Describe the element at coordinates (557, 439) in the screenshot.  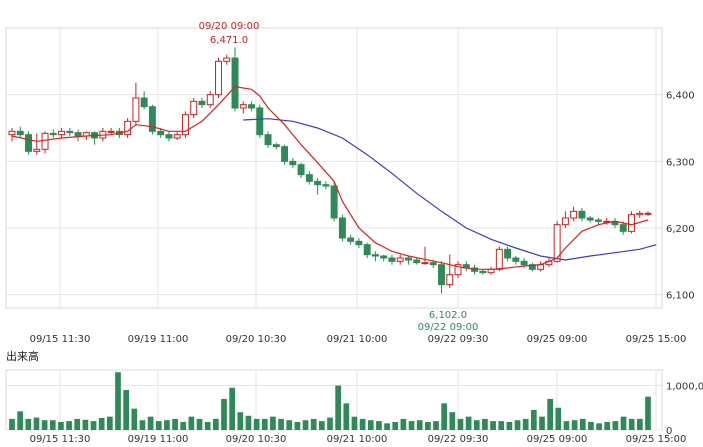
I see `volume-x-tick-label: 09/25 09:00` at that location.